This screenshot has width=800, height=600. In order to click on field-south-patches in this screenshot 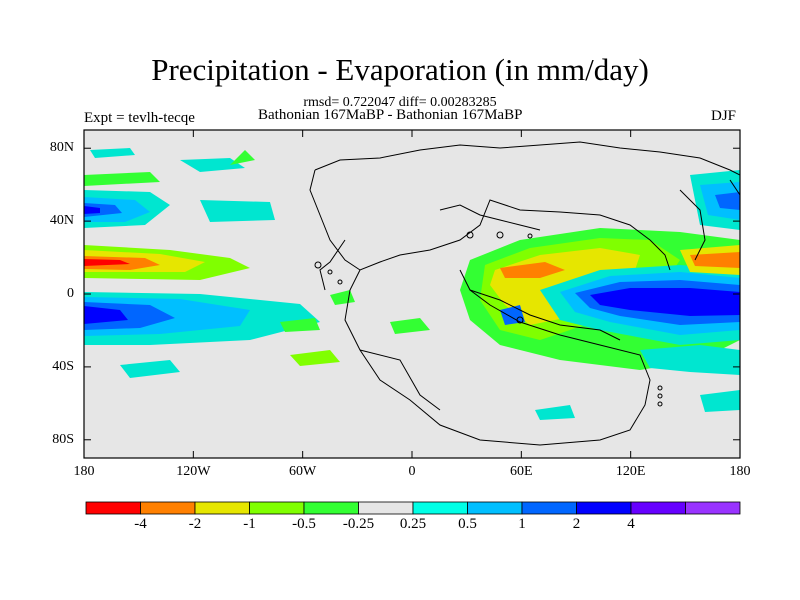, I will do `click(347, 355)`.